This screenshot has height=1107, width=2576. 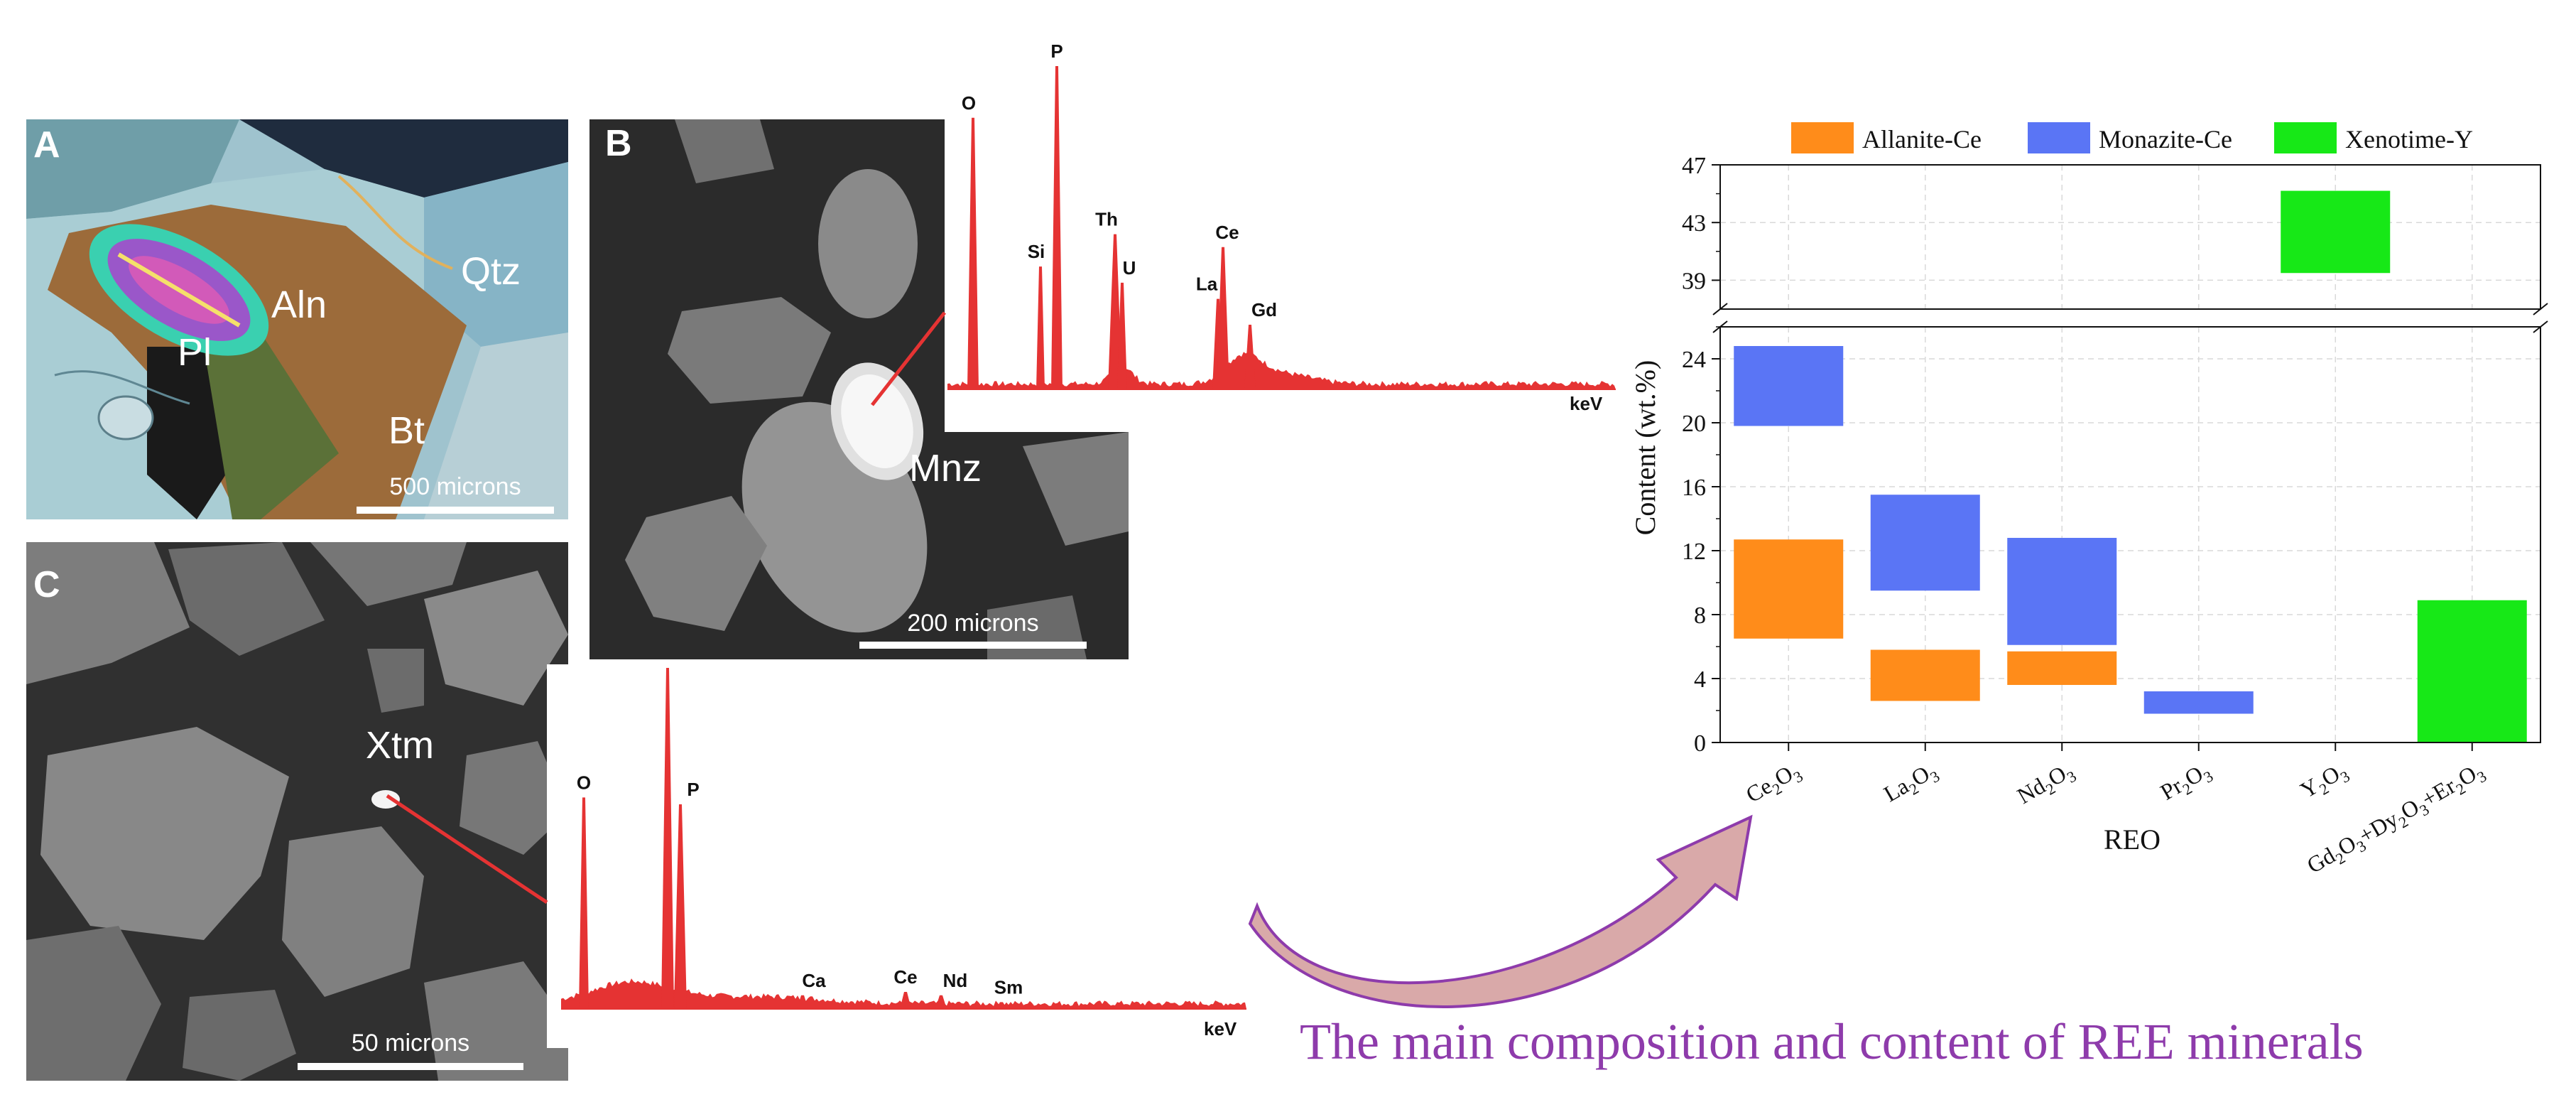 What do you see at coordinates (2062, 591) in the screenshot?
I see `bar-monazite-ce-nd` at bounding box center [2062, 591].